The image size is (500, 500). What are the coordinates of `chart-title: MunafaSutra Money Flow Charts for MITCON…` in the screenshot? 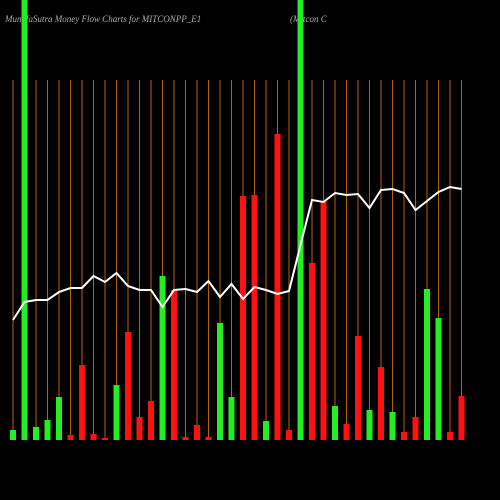 It's located at (102, 19).